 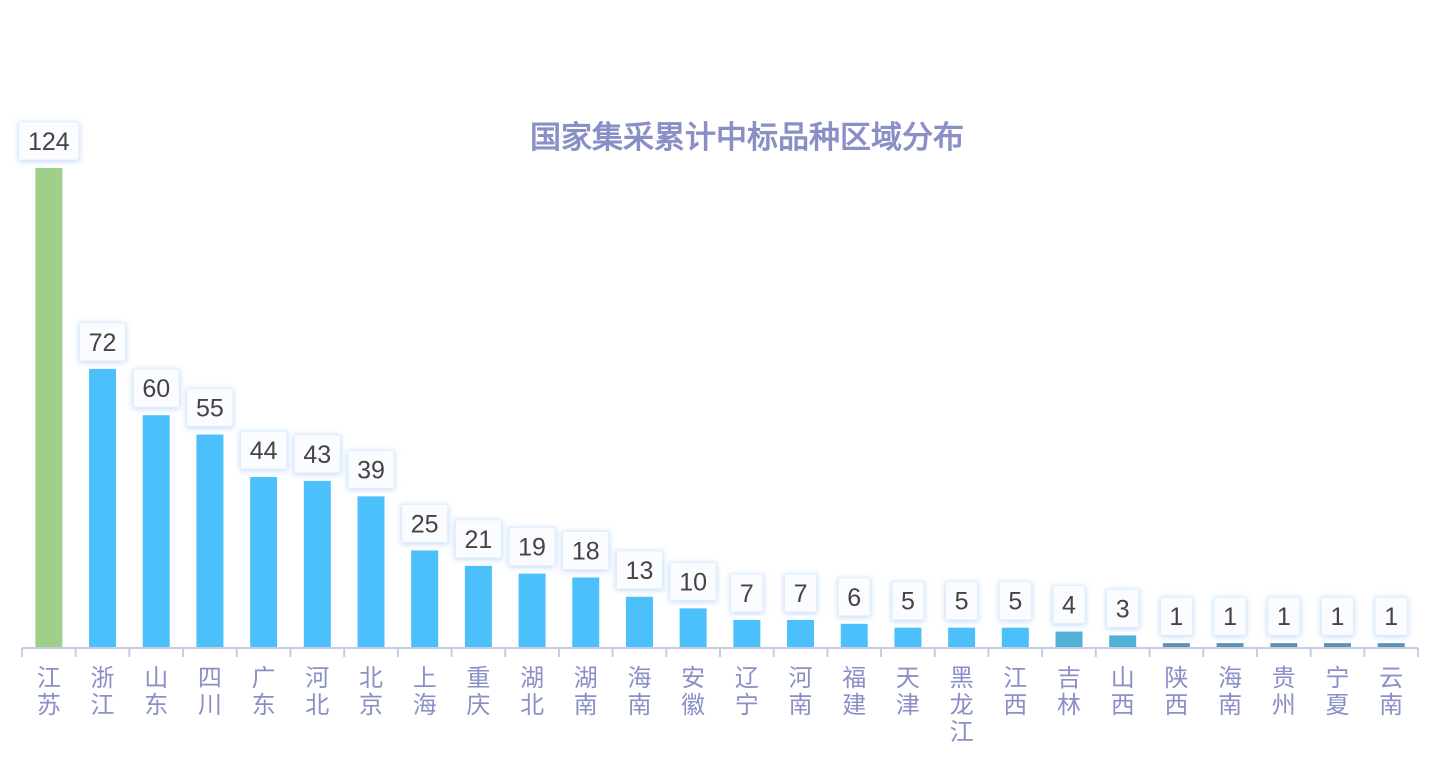 I want to click on x-tick-label: 上海, so click(x=425, y=691).